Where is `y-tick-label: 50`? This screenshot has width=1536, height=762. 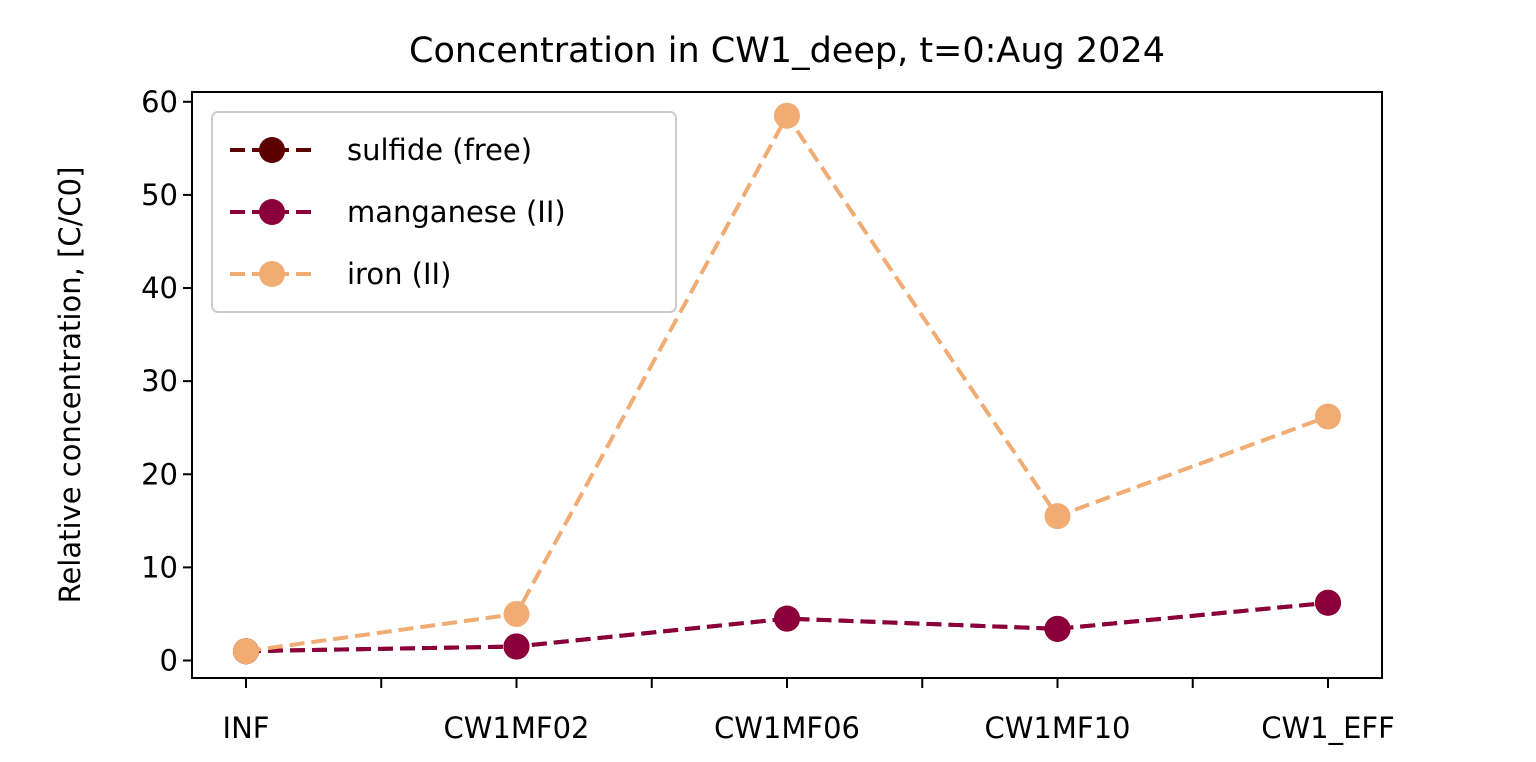
y-tick-label: 50 is located at coordinates (159, 195).